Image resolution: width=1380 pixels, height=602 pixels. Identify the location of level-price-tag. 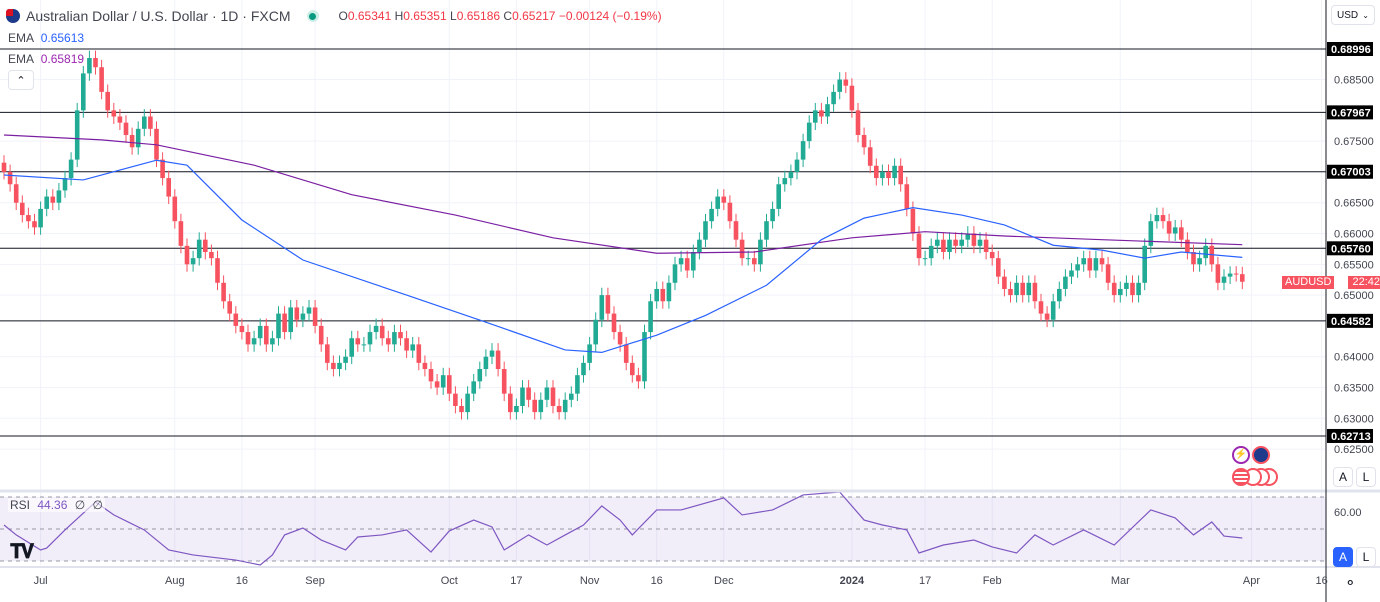
(1350, 171).